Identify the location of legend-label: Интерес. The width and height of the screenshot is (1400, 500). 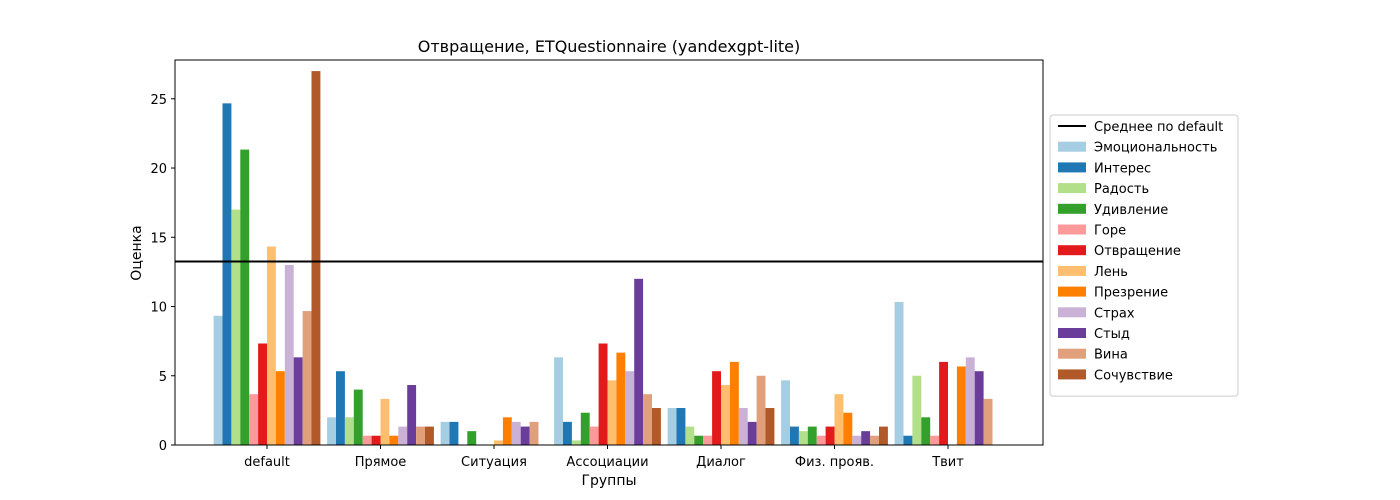
(1122, 168).